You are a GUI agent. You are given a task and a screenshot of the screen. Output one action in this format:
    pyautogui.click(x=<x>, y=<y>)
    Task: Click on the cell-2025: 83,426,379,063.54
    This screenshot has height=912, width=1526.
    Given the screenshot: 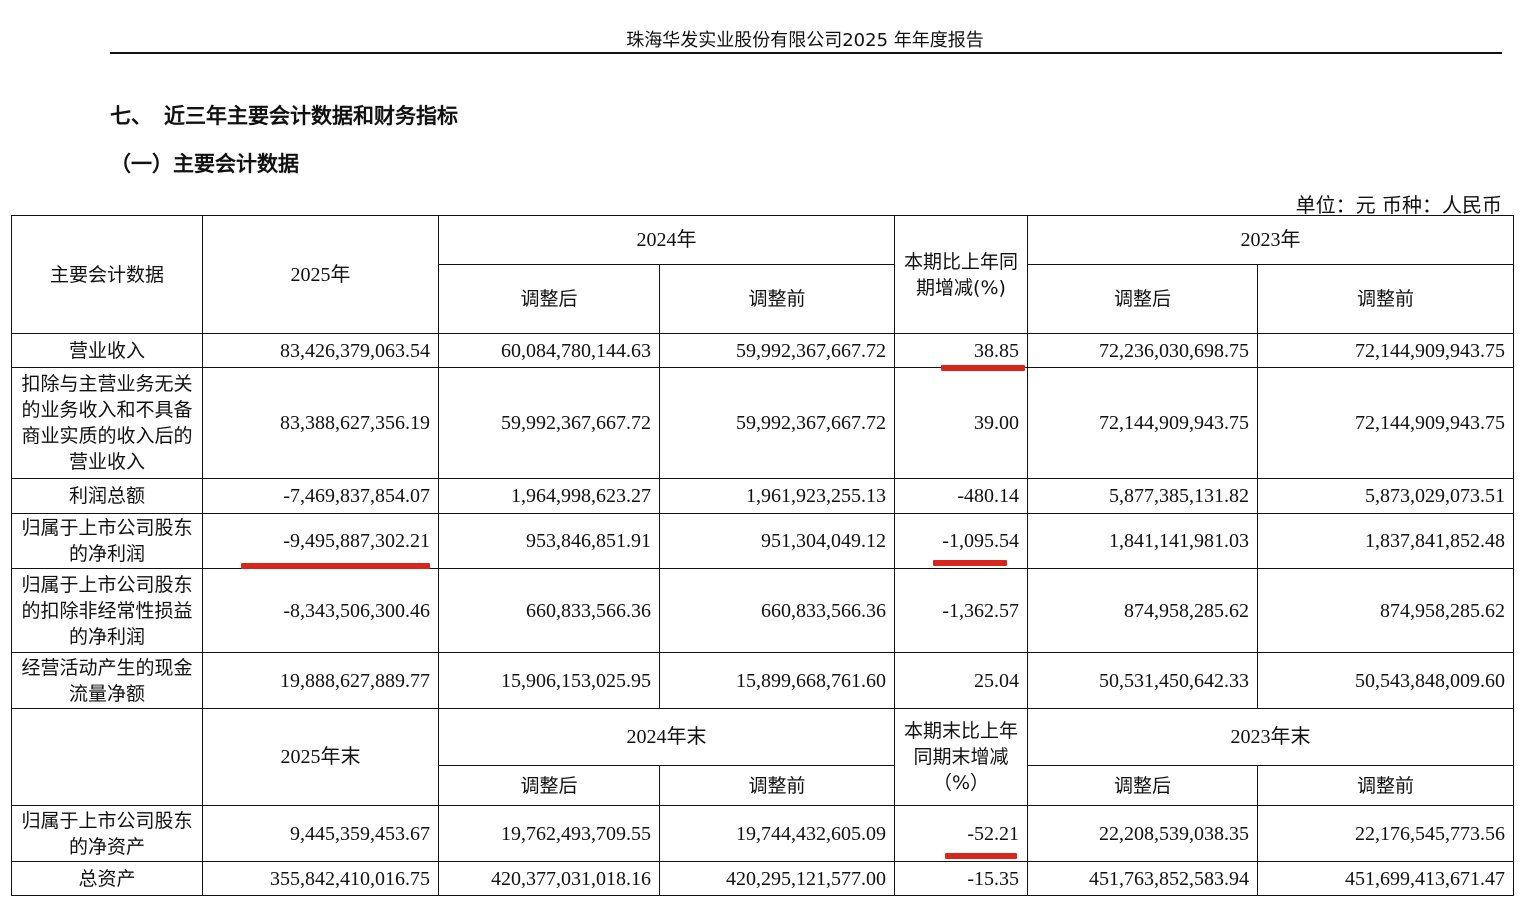 What is the action you would take?
    pyautogui.click(x=320, y=350)
    